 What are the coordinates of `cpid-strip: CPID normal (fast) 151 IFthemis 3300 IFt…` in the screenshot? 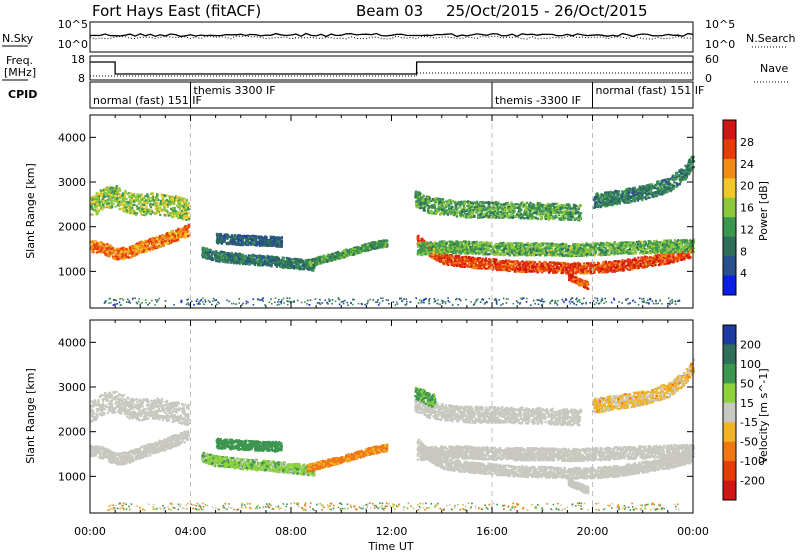 It's located at (356, 95).